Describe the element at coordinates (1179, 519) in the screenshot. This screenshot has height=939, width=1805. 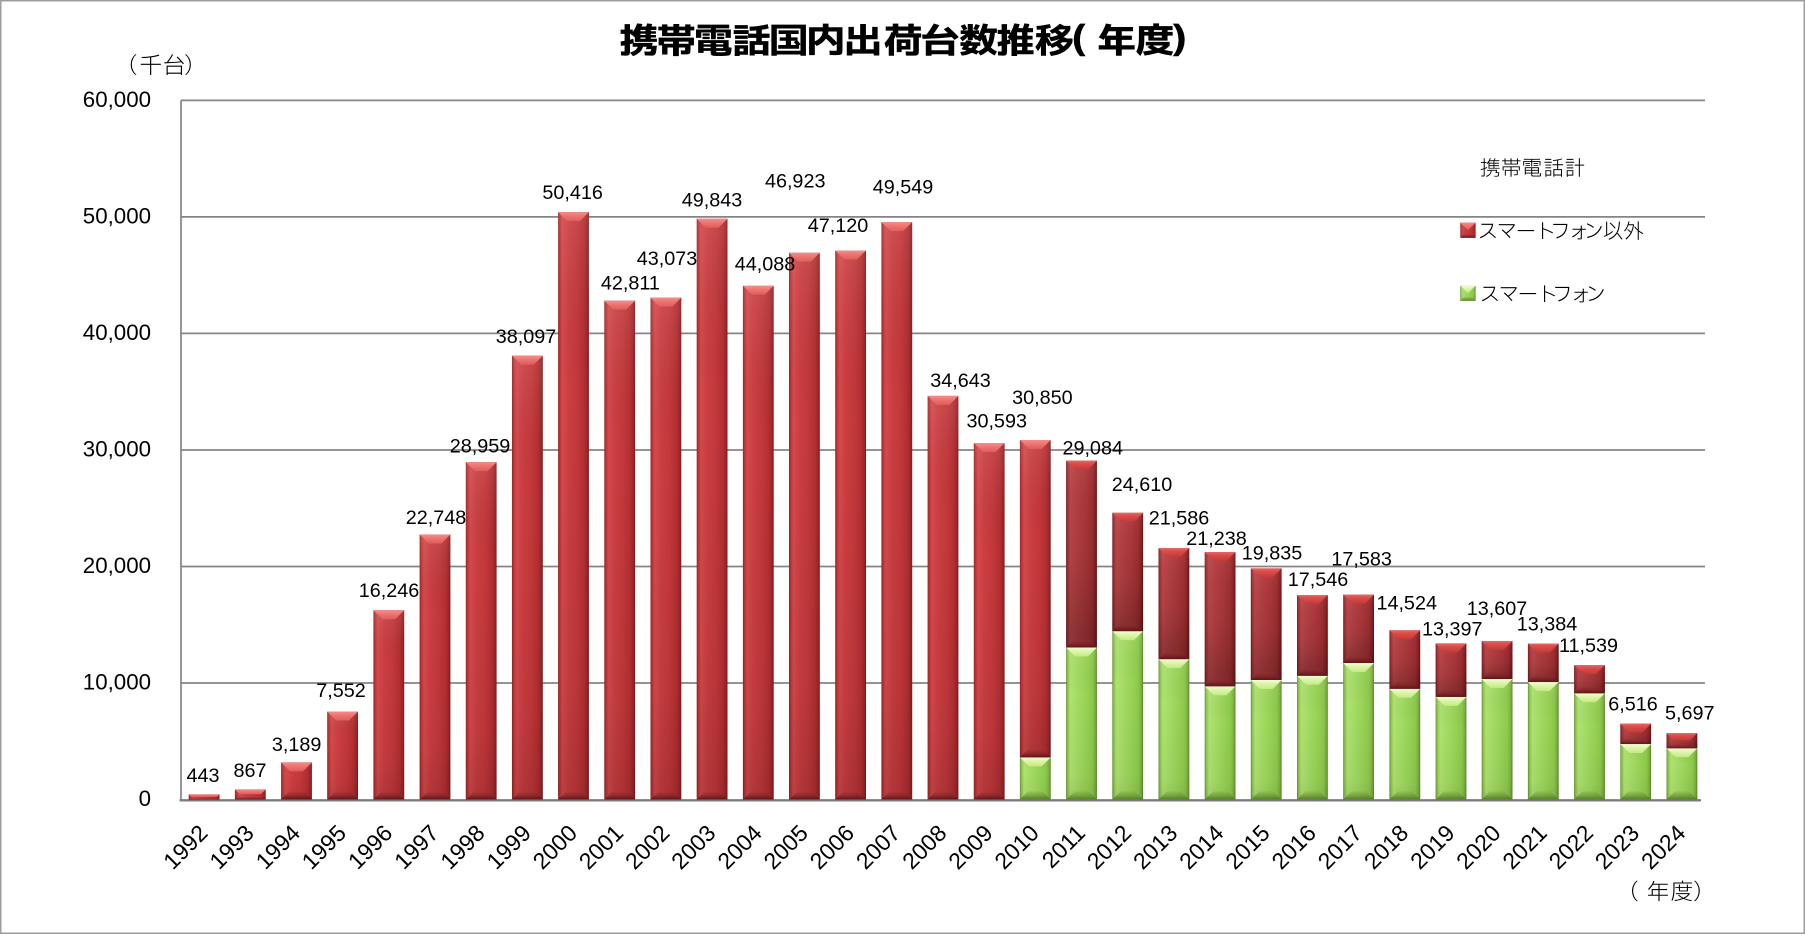
I see `svg-text: 21,586` at that location.